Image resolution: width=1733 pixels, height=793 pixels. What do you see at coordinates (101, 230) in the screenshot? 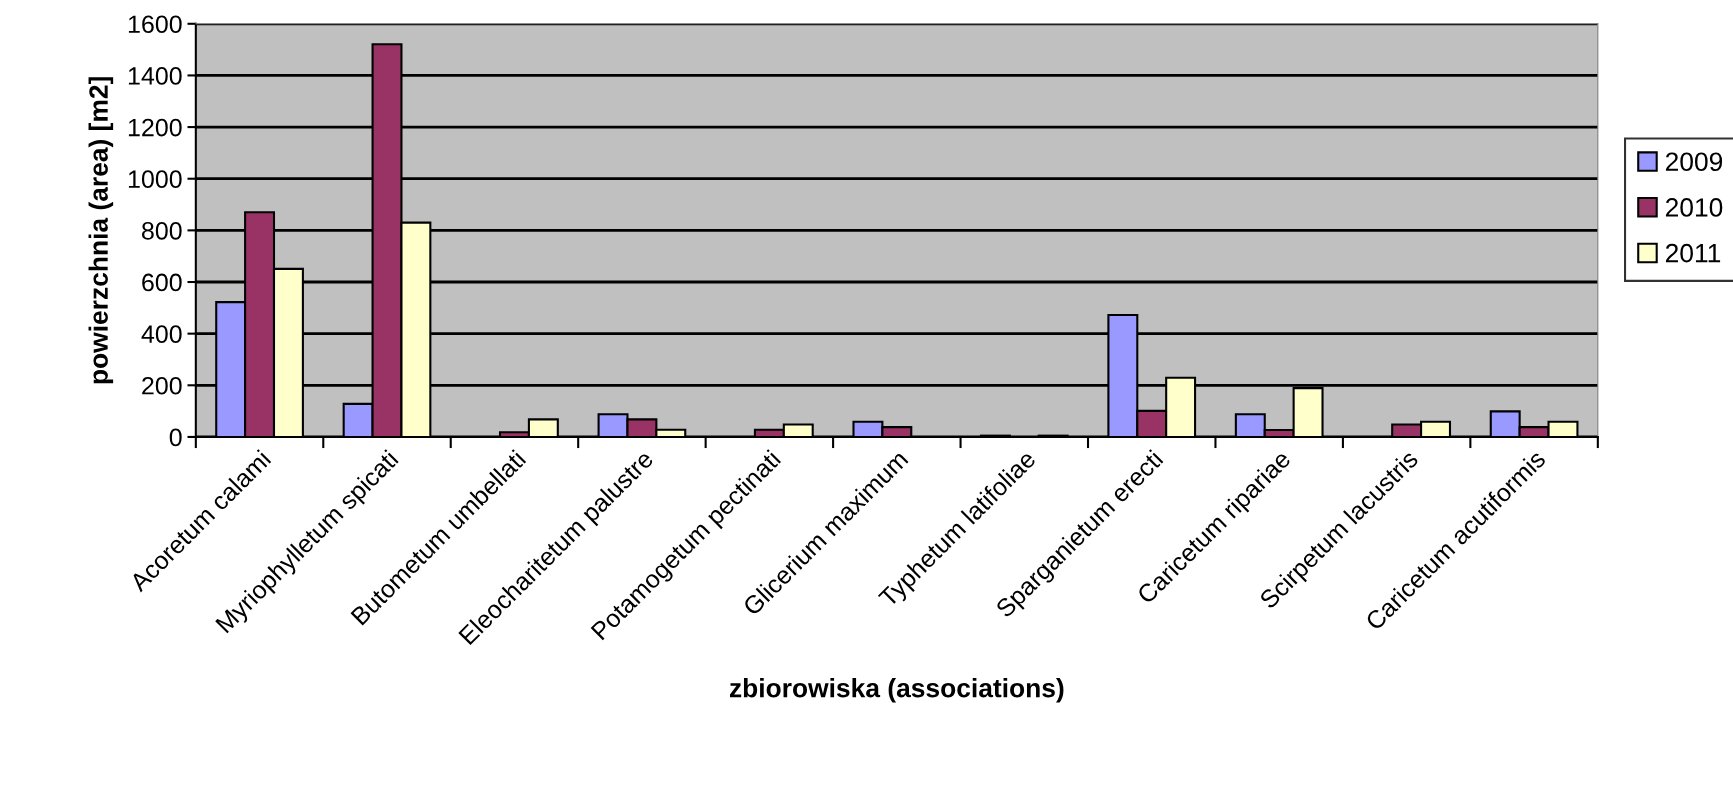
I see `y-axis-title: powierzchnia (area) [m2]` at bounding box center [101, 230].